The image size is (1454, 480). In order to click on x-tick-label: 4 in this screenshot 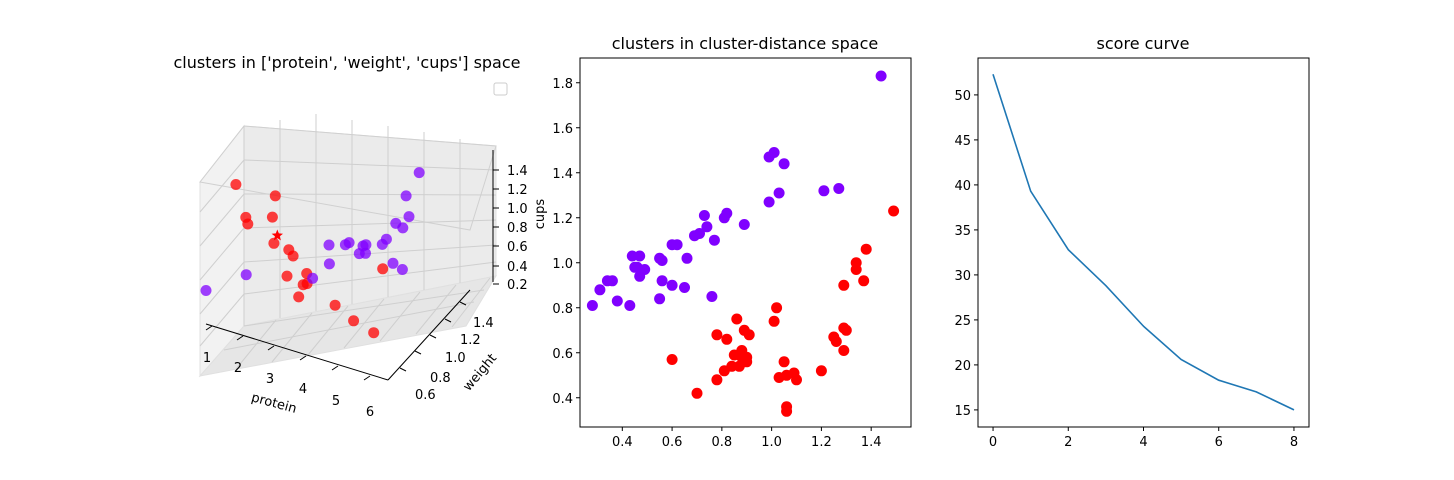, I will do `click(1143, 442)`.